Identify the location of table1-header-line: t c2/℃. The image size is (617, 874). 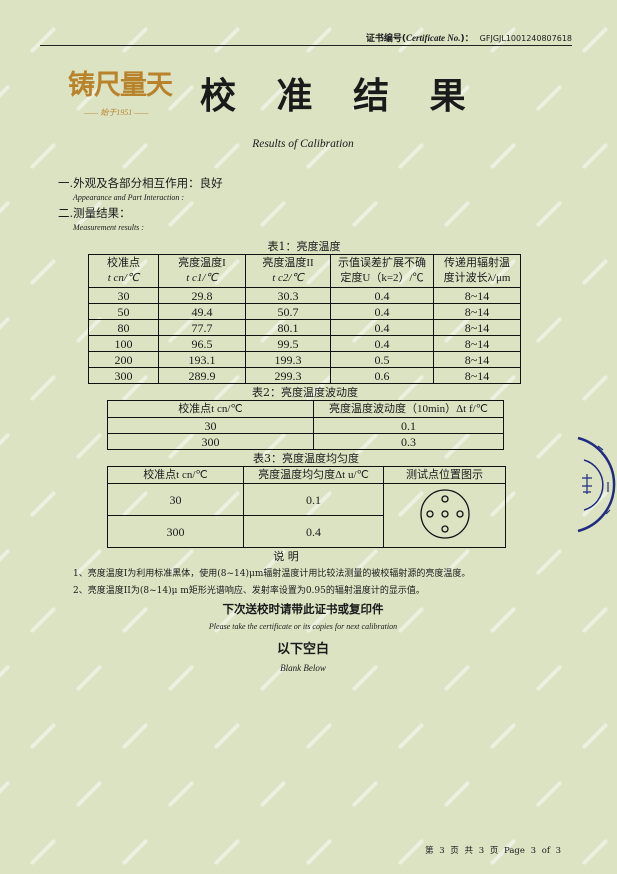
(288, 278).